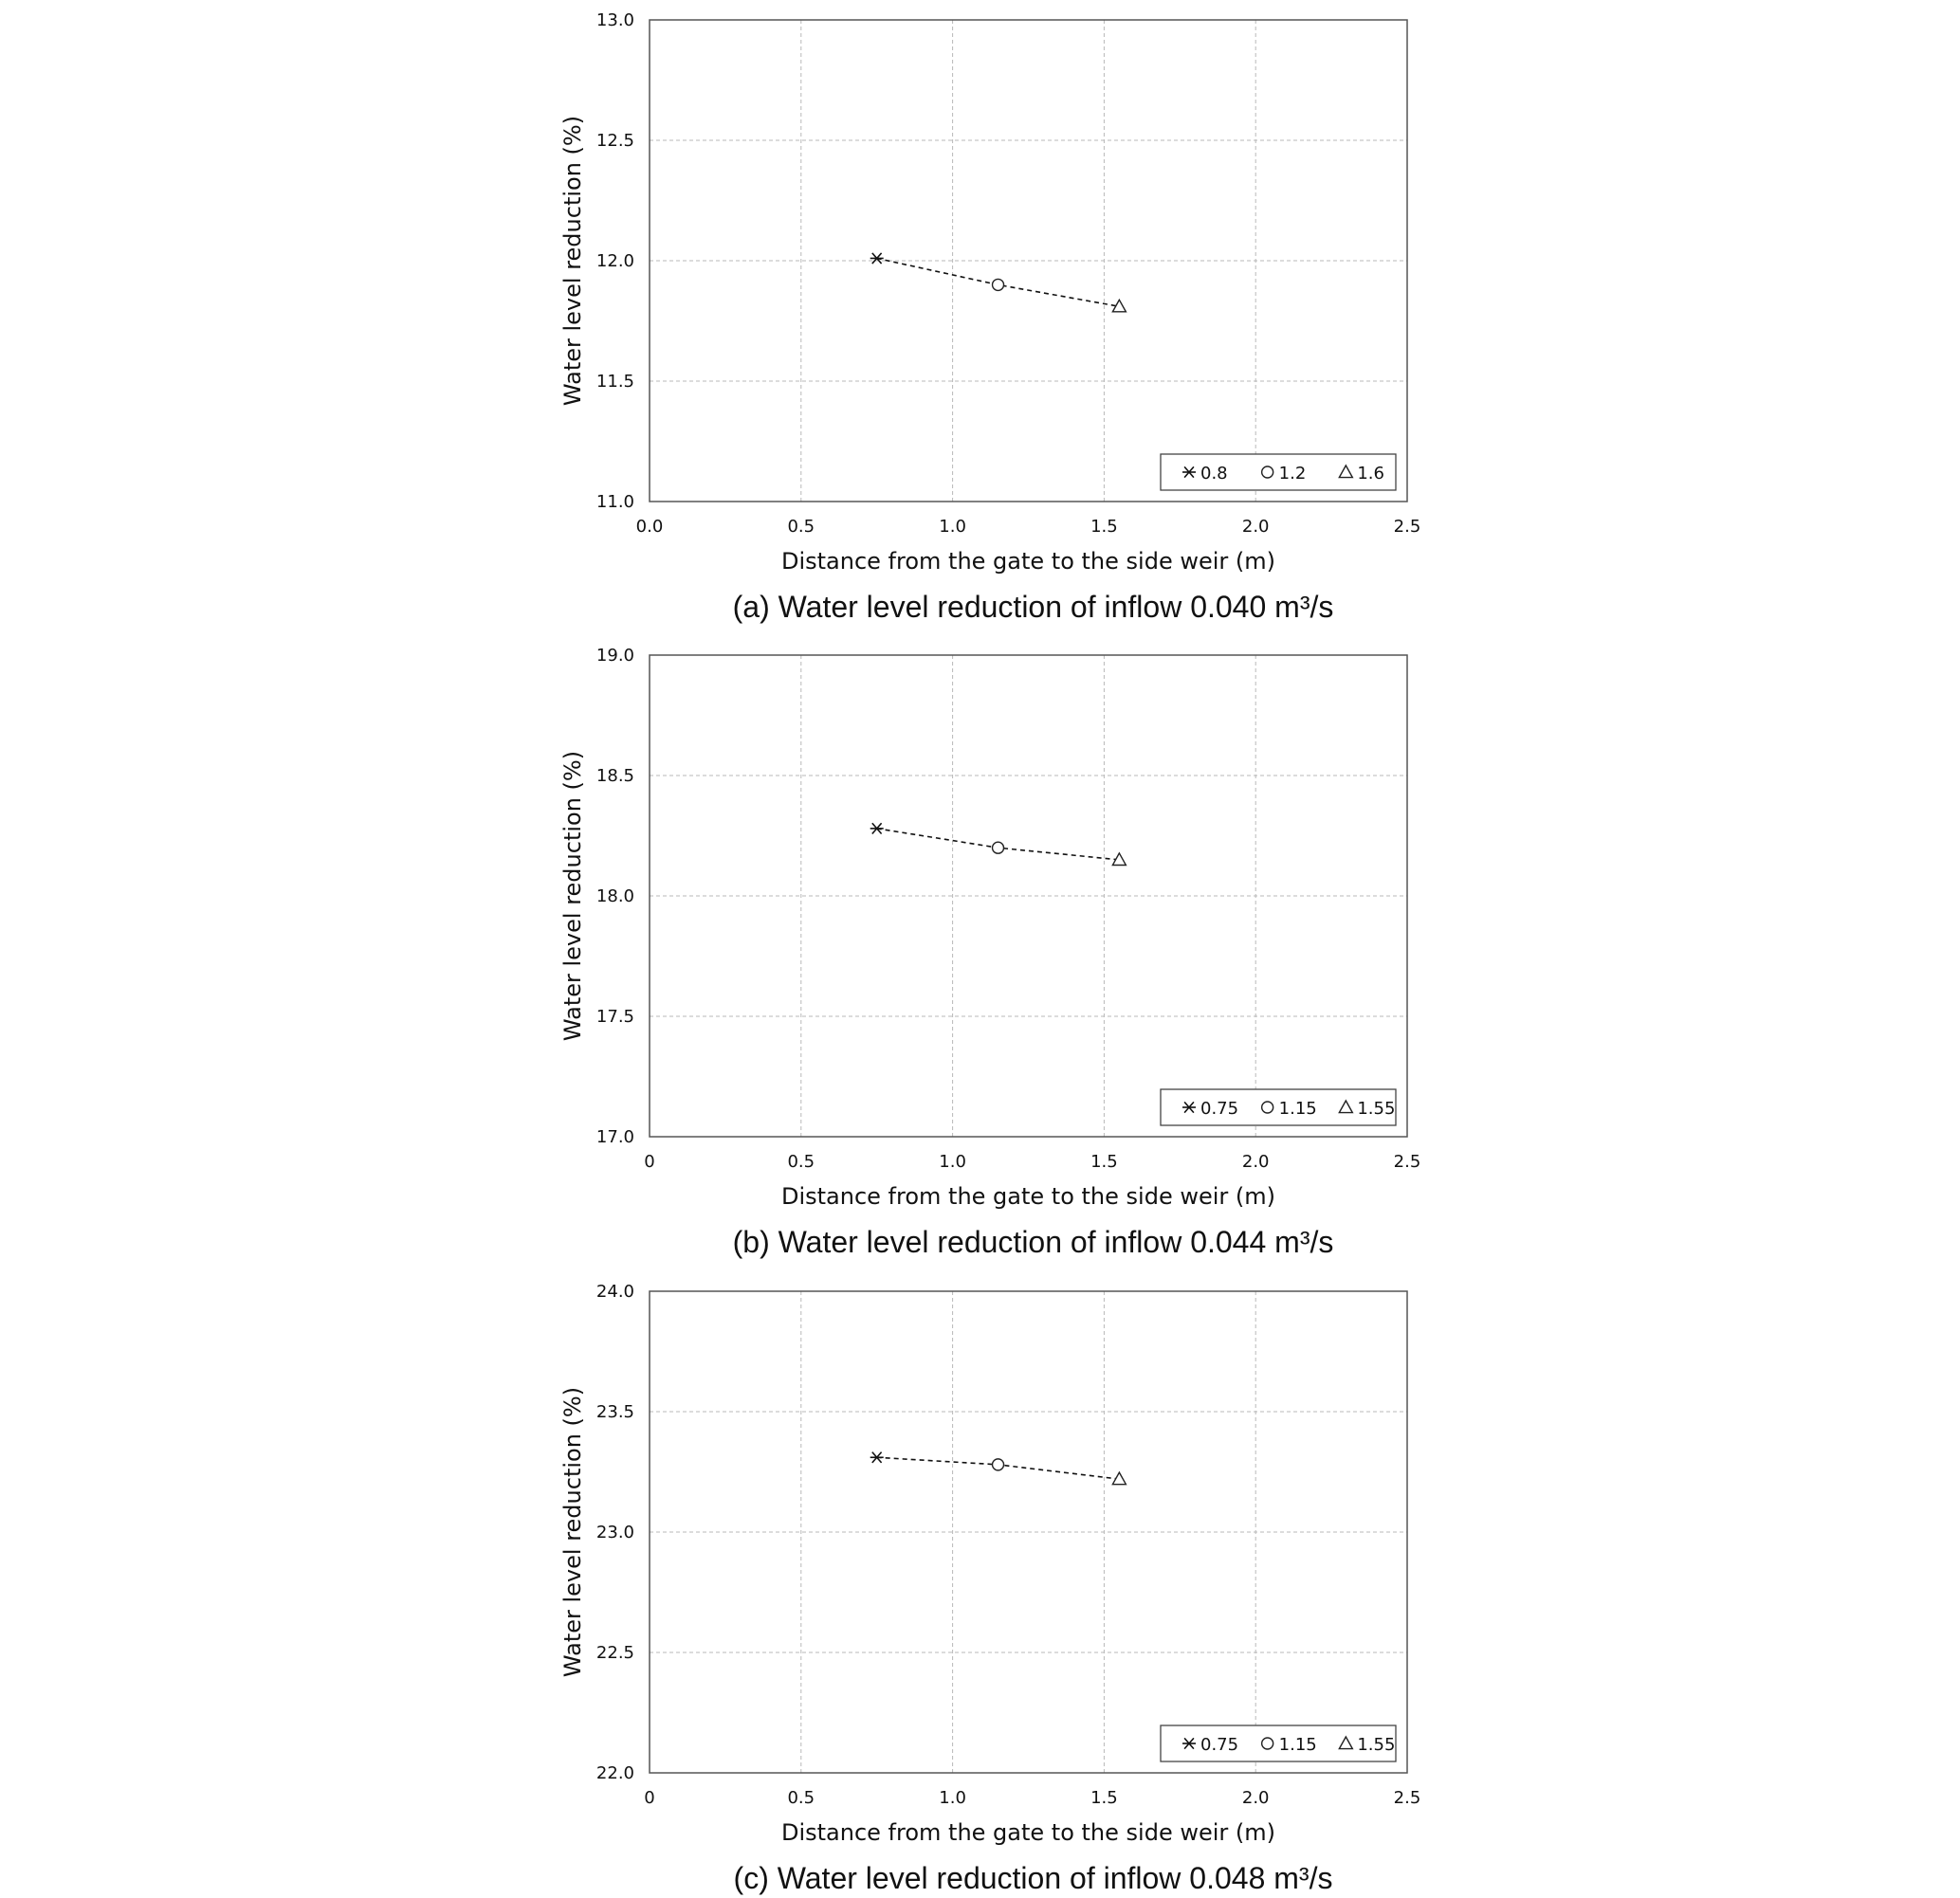 This screenshot has height=1898, width=1960. I want to click on y-tick-label: 23.5, so click(615, 1412).